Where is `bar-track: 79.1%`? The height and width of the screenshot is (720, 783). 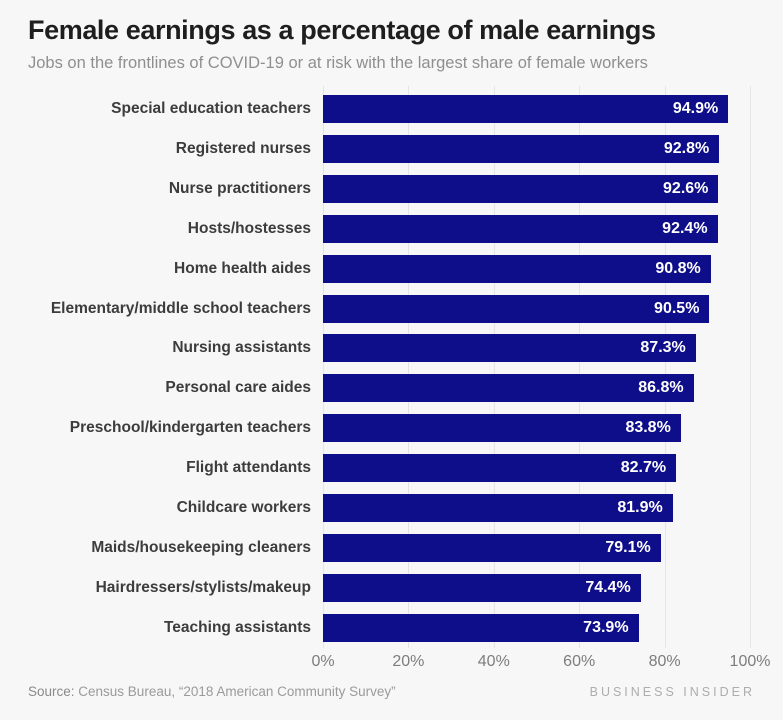 bar-track: 79.1% is located at coordinates (536, 547).